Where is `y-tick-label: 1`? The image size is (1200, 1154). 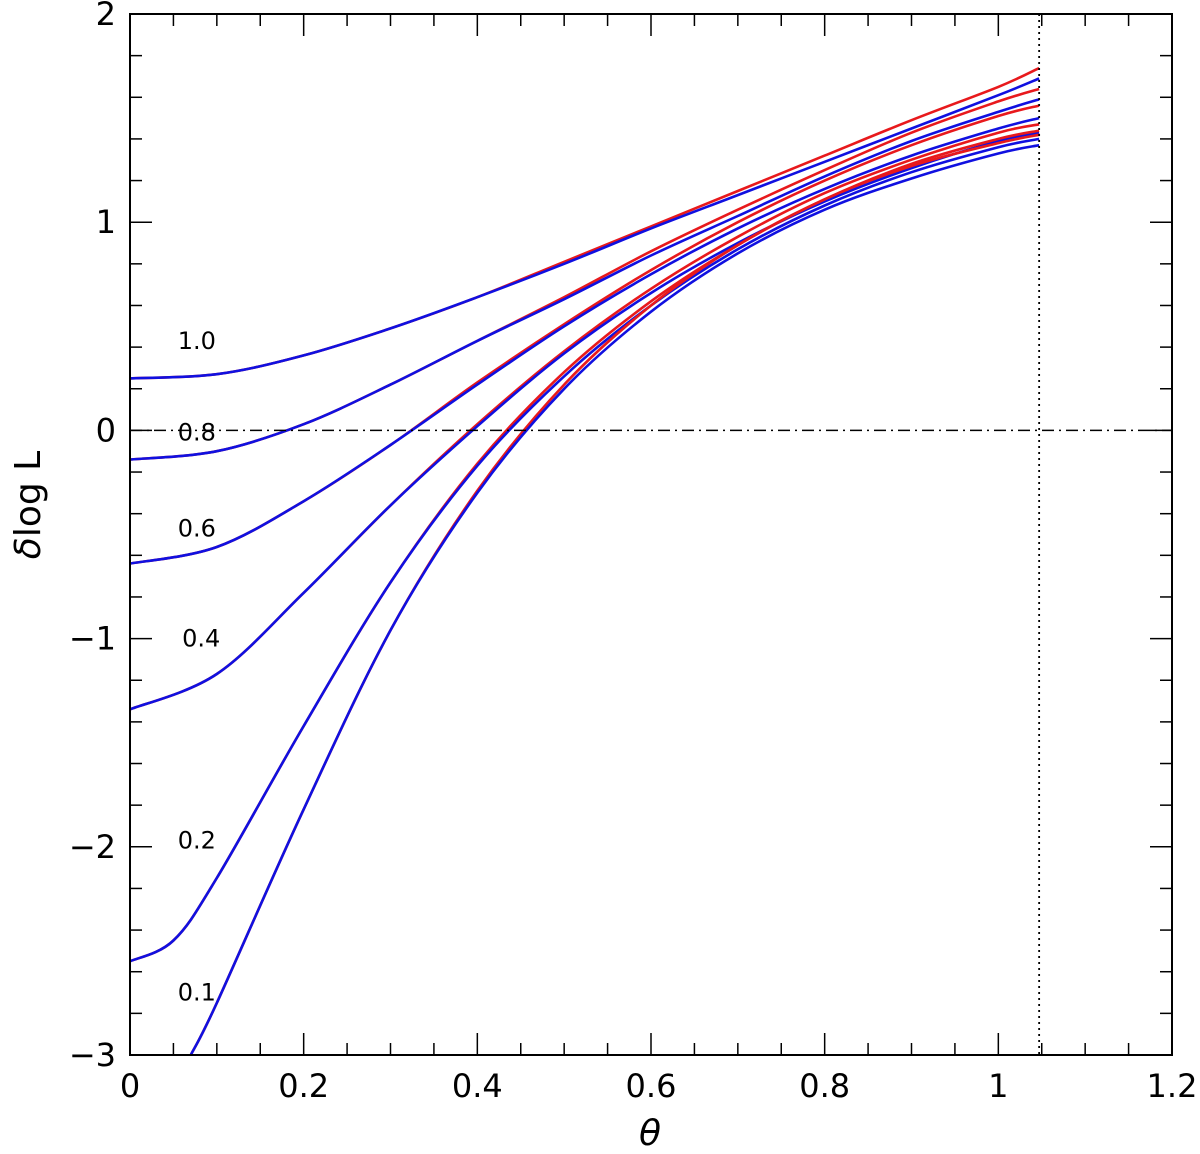 y-tick-label: 1 is located at coordinates (106, 222).